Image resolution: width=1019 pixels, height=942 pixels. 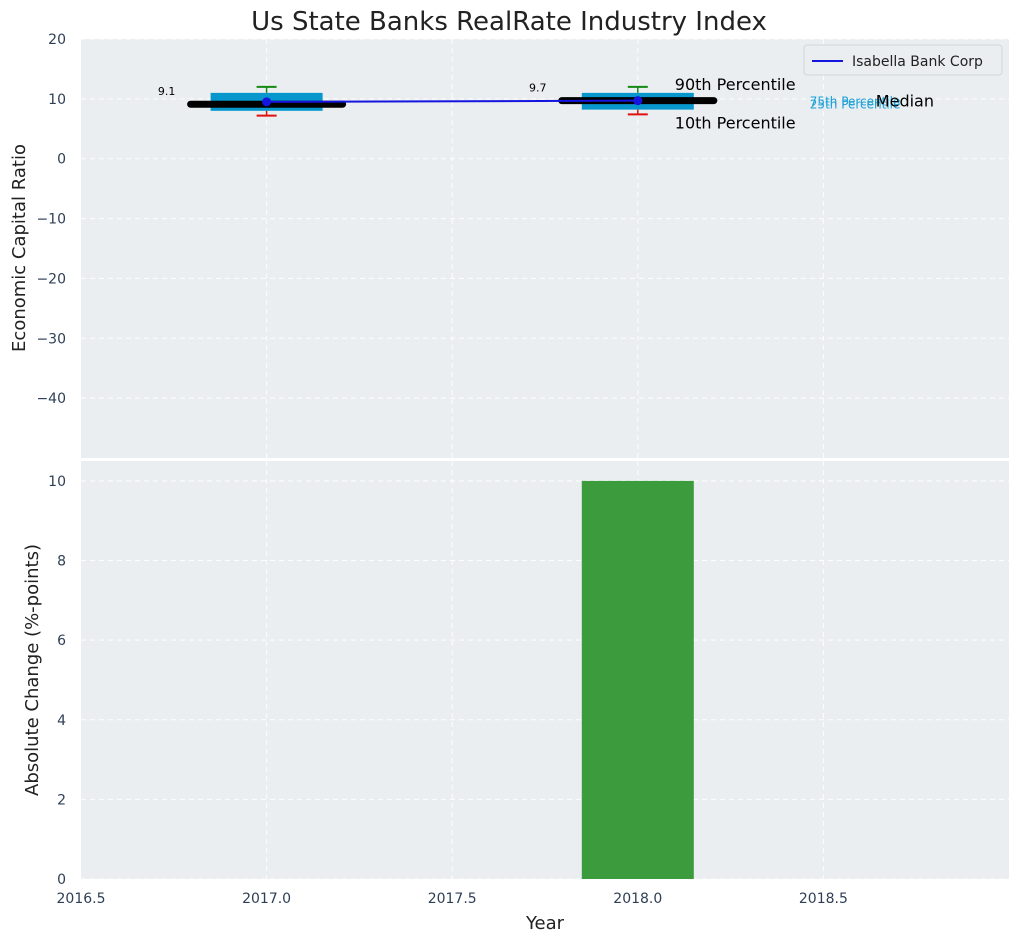 What do you see at coordinates (61, 160) in the screenshot?
I see `top-y-tick-label: 0` at bounding box center [61, 160].